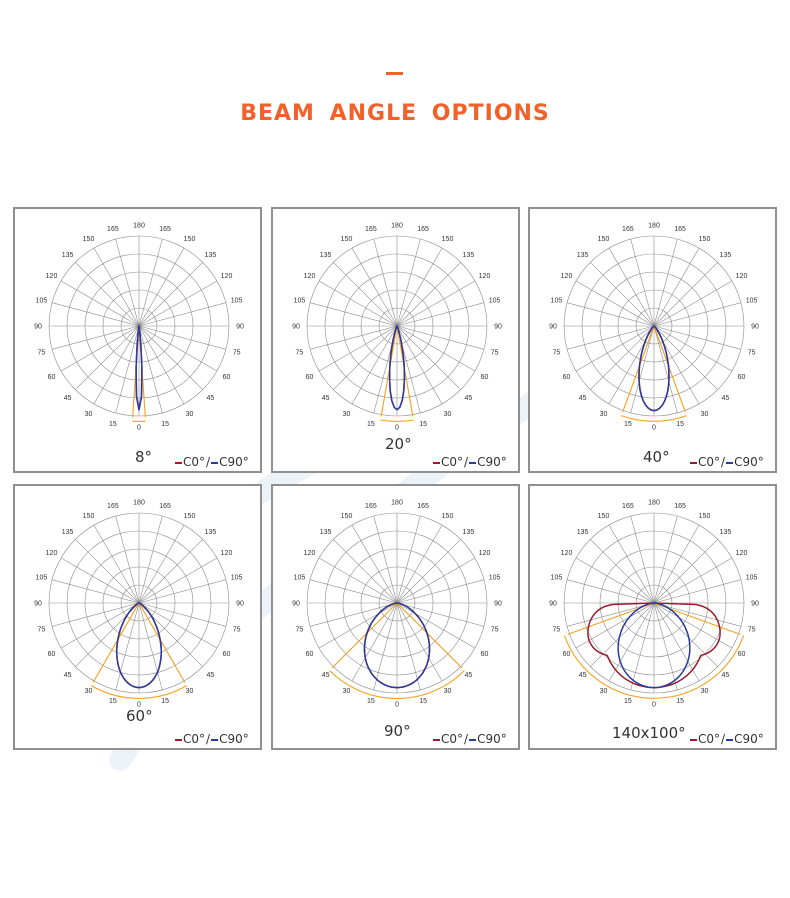 This screenshot has height=898, width=790. Describe the element at coordinates (68, 675) in the screenshot. I see `angle-tick-label: 45` at that location.